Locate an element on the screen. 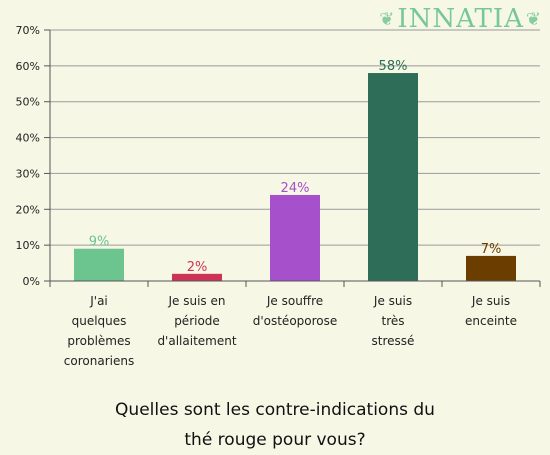  value-label: 9% is located at coordinates (99, 242).